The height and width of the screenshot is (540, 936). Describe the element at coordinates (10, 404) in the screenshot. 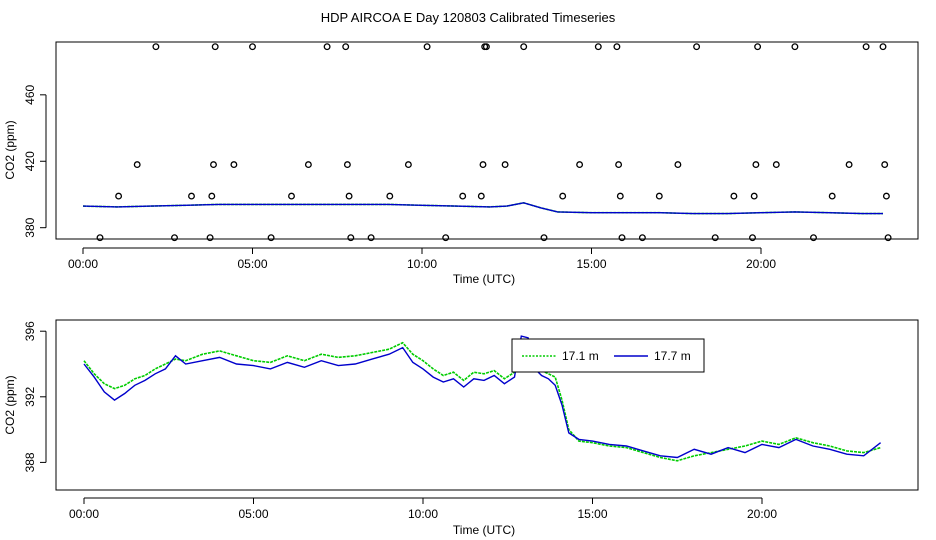

I see `bottom-y-axis-label: CO2 (ppm)` at that location.